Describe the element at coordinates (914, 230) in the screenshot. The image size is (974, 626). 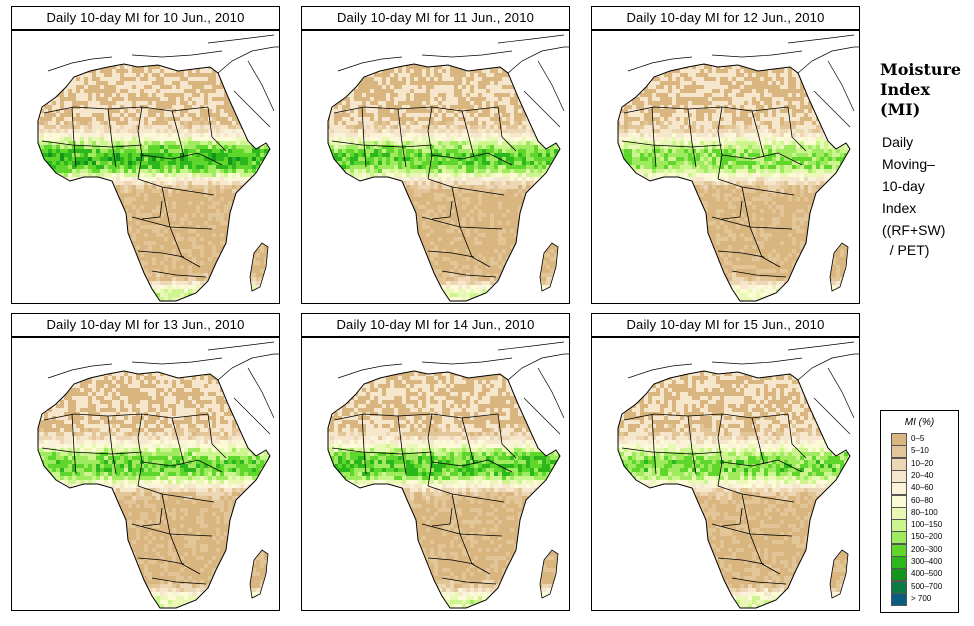
I see `formula-line: ((RF+SW)` at that location.